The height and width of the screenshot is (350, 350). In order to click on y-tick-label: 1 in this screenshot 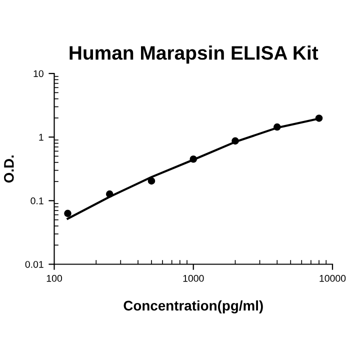, I will do `click(41, 137)`.